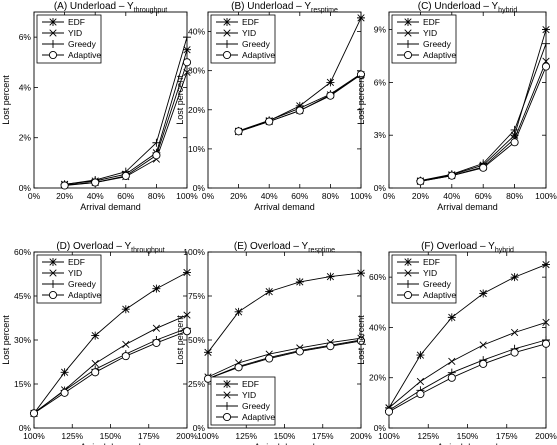 Image resolution: width=557 pixels, height=445 pixels. I want to click on y-tick-label: 100%, so click(194, 252).